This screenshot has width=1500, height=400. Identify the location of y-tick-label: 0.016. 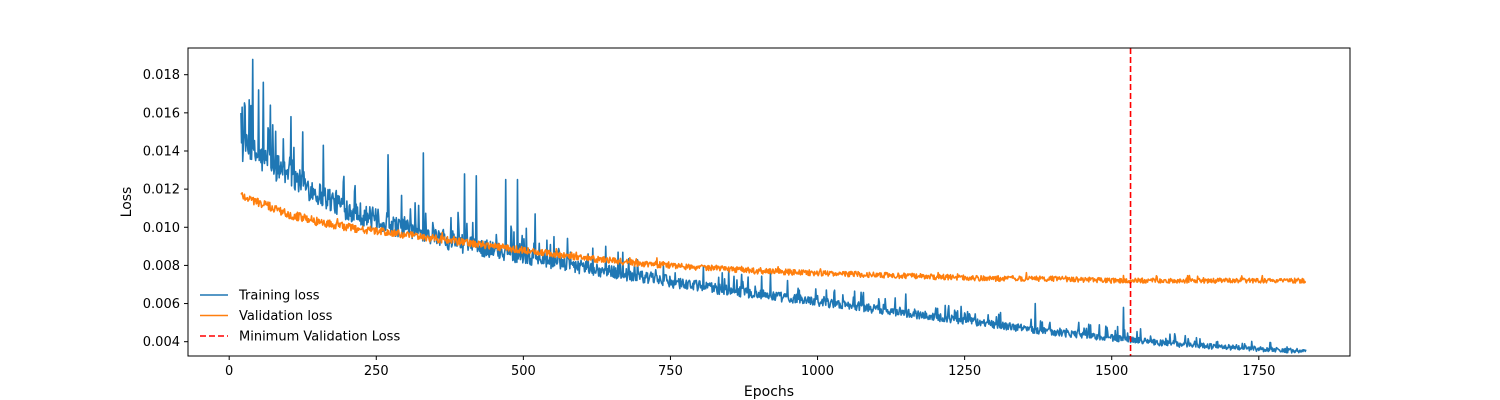
(161, 113).